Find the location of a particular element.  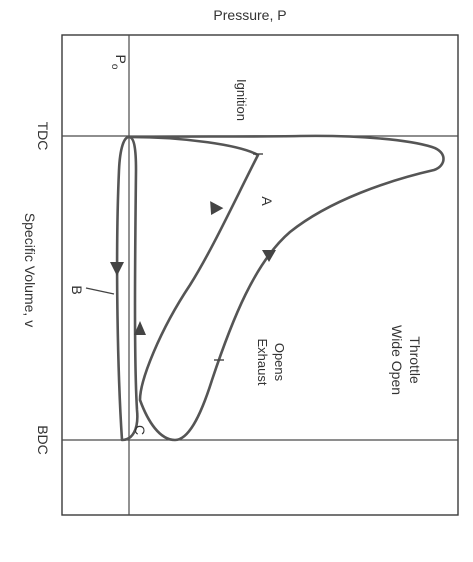

ignition-label: Ignition is located at coordinates (241, 100).